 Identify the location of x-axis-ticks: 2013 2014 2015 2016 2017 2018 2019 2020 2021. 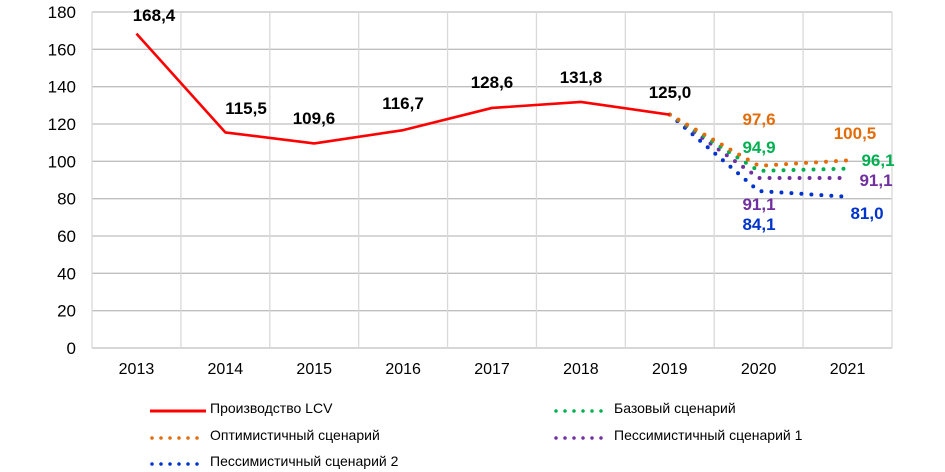
(492, 369).